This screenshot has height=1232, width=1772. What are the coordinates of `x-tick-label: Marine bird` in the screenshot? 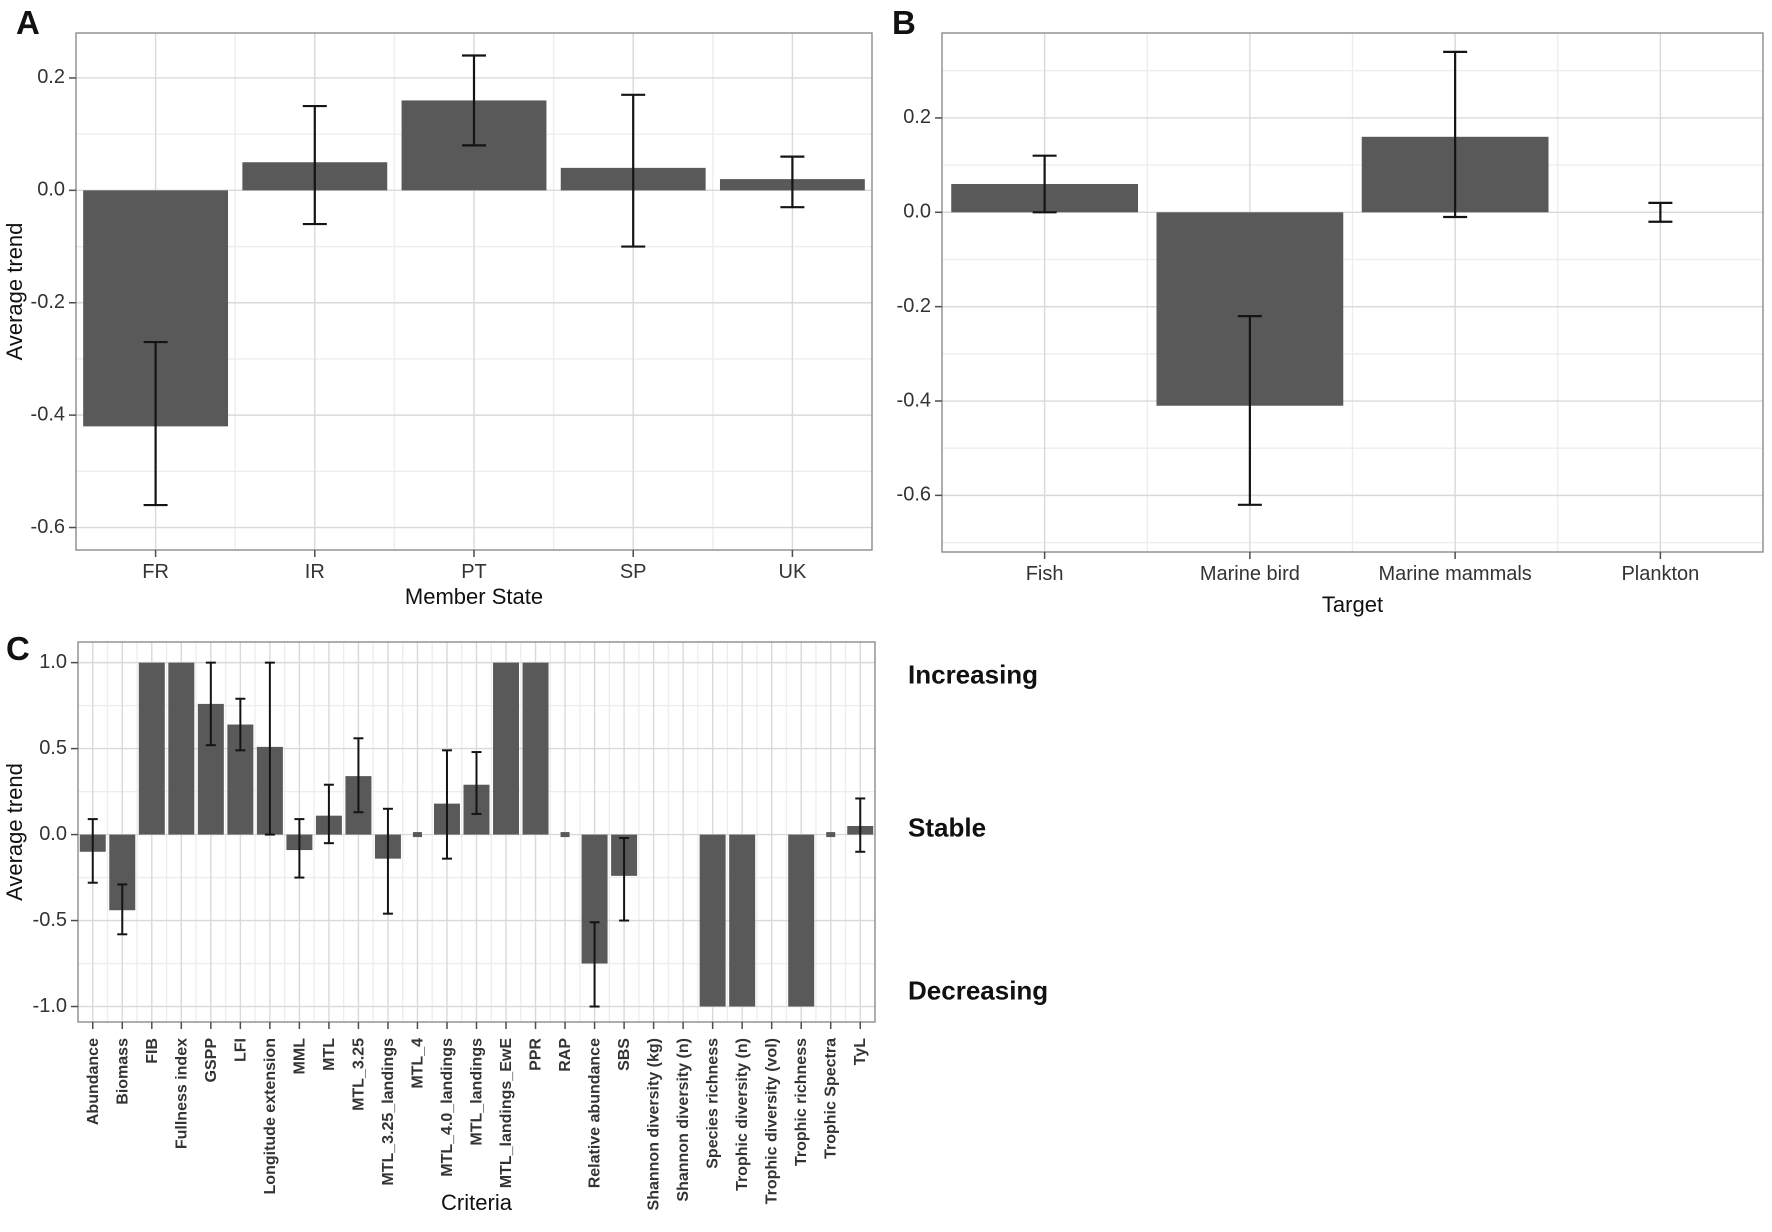 It's located at (1250, 574).